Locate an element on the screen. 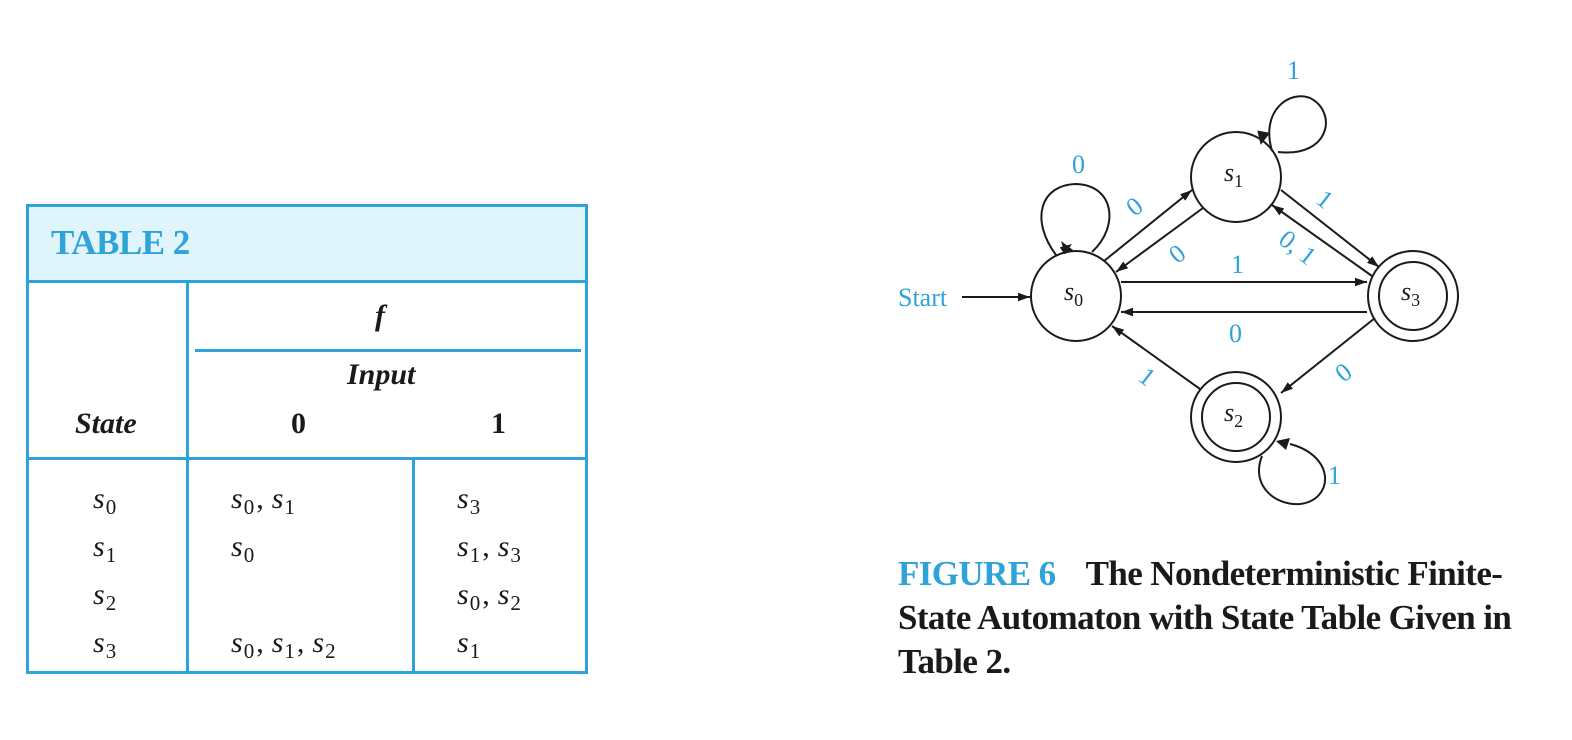  edge-s1-s3 is located at coordinates (1330, 228).